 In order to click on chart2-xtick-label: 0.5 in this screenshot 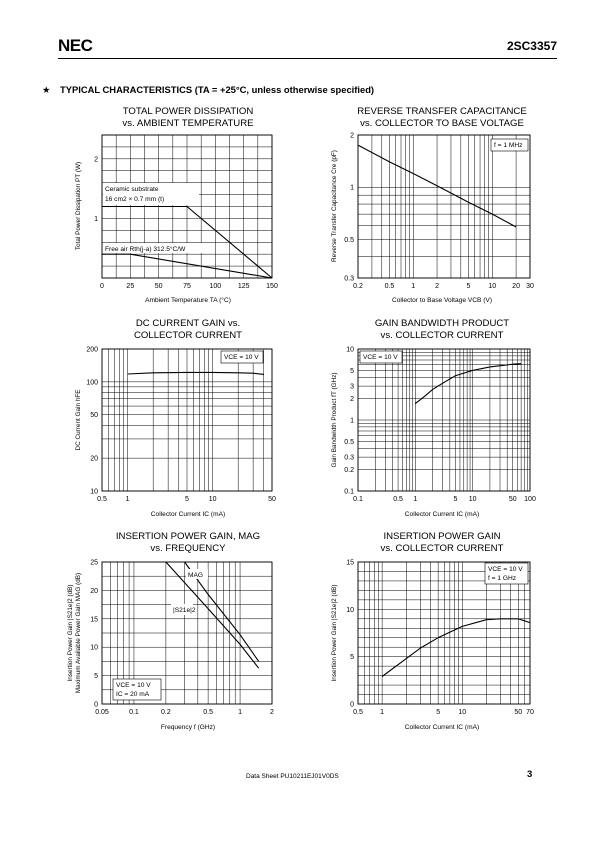, I will do `click(390, 286)`.